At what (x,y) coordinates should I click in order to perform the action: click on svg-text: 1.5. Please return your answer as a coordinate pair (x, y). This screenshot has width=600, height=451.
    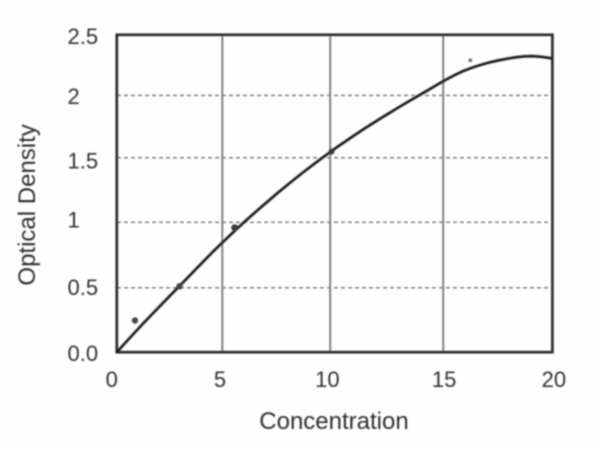
    Looking at the image, I should click on (83, 161).